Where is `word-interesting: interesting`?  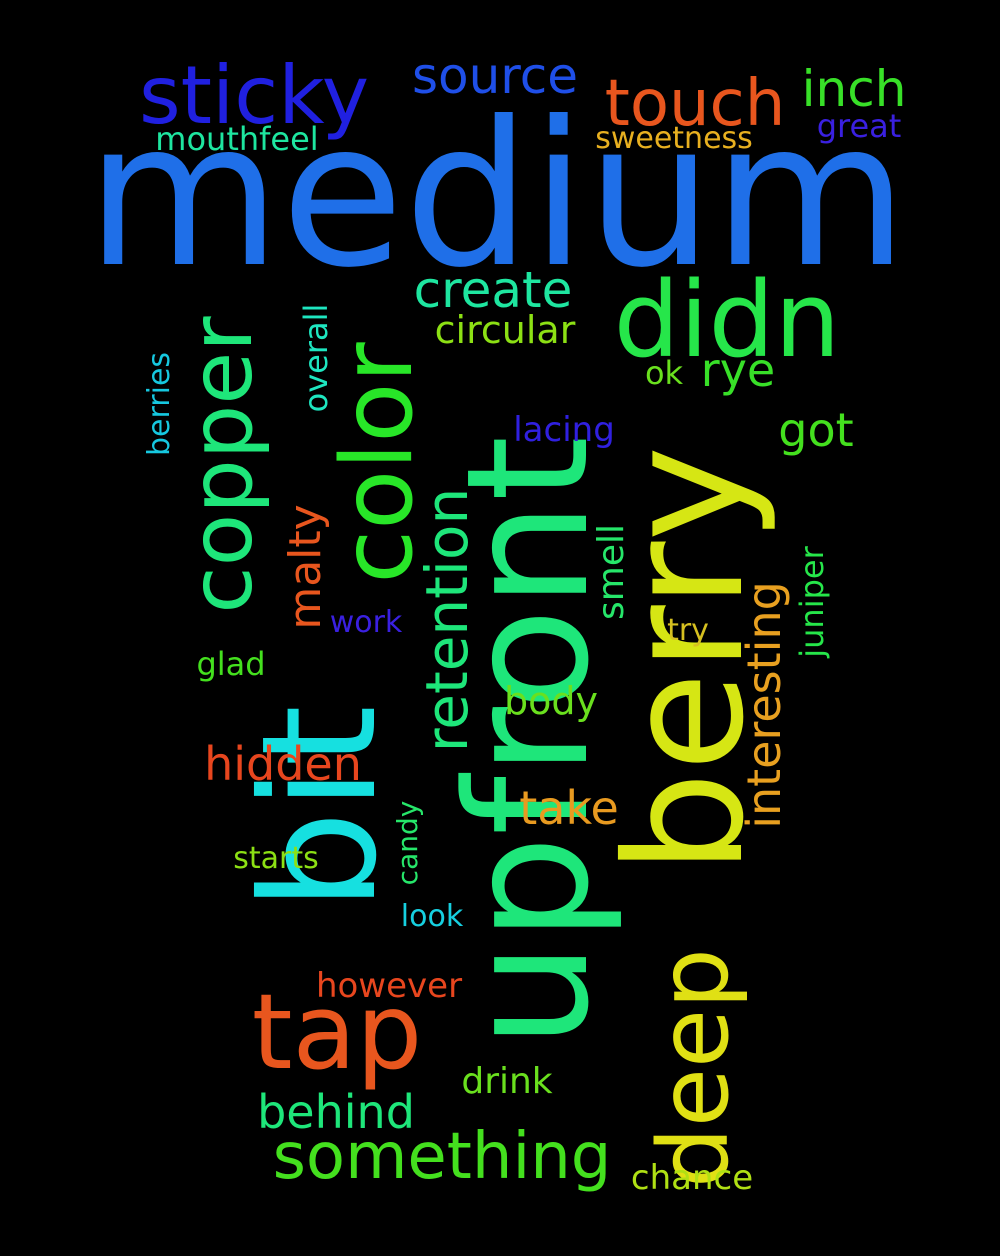
word-interesting: interesting is located at coordinates (764, 705).